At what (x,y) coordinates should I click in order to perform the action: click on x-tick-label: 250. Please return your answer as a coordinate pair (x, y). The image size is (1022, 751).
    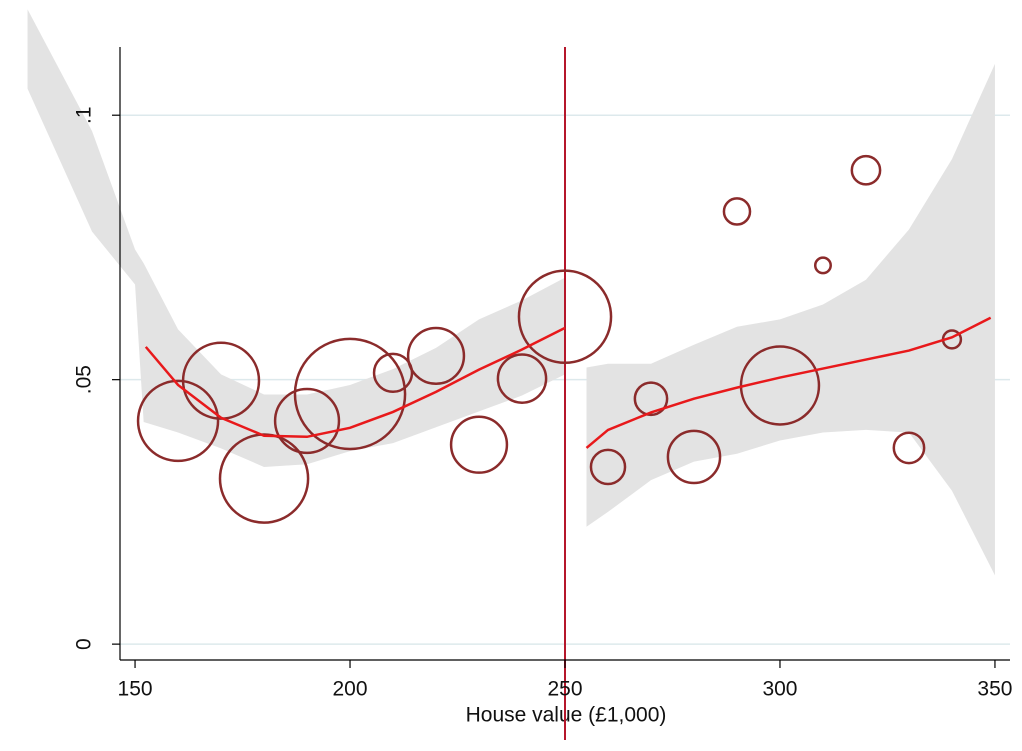
    Looking at the image, I should click on (564, 689).